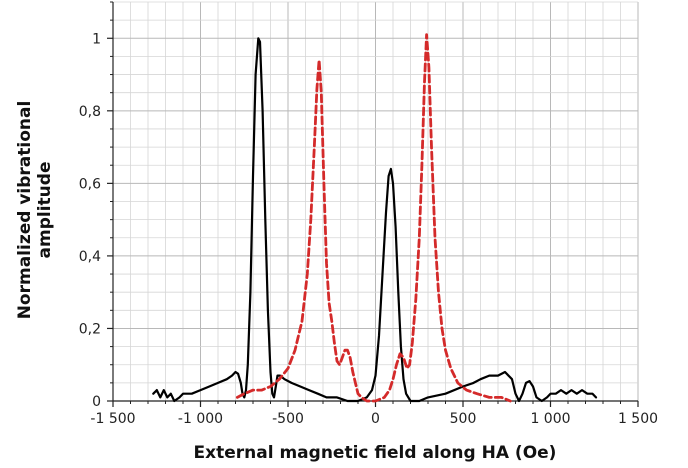  What do you see at coordinates (638, 419) in the screenshot?
I see `x-tick-label: 1 500` at bounding box center [638, 419].